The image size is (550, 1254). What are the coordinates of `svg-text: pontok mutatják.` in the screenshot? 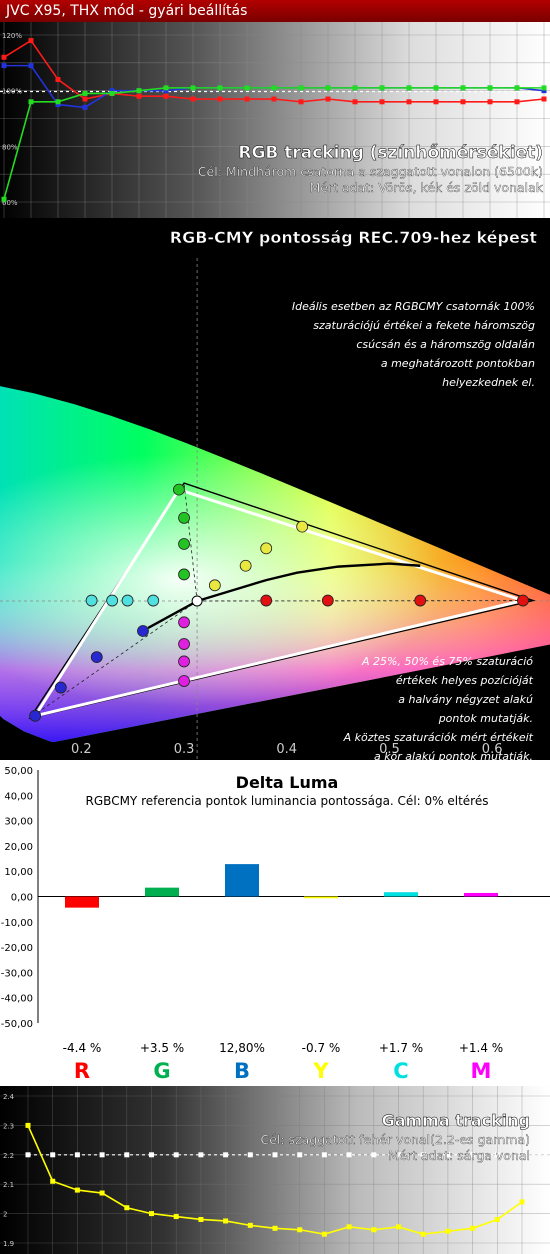 It's located at (485, 718).